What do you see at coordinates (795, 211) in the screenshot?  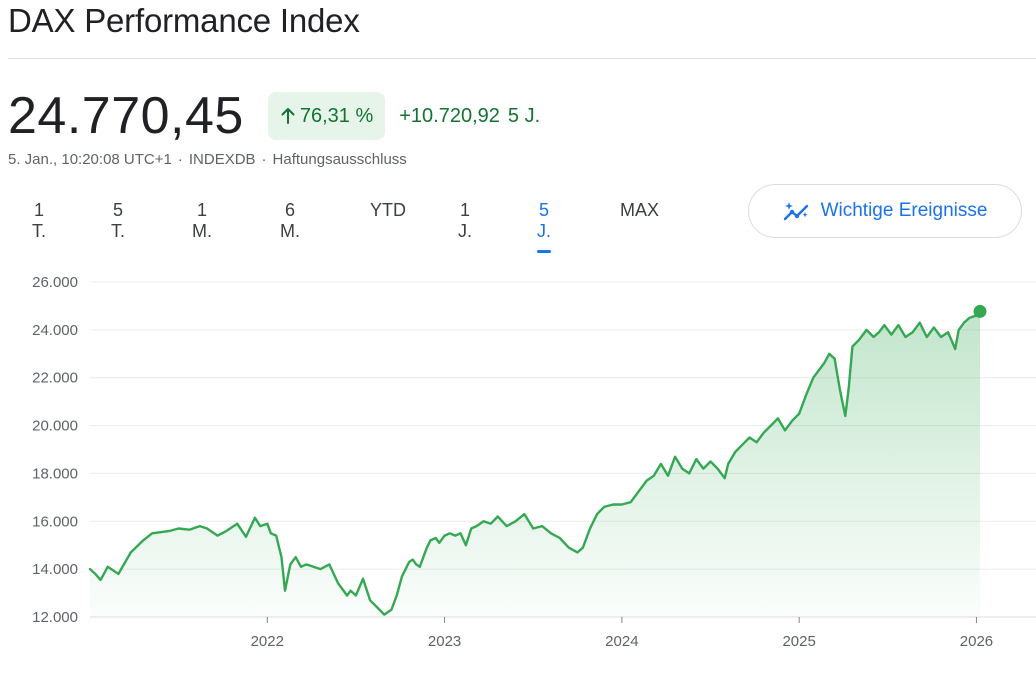 I see `sparkle-trend-icon` at bounding box center [795, 211].